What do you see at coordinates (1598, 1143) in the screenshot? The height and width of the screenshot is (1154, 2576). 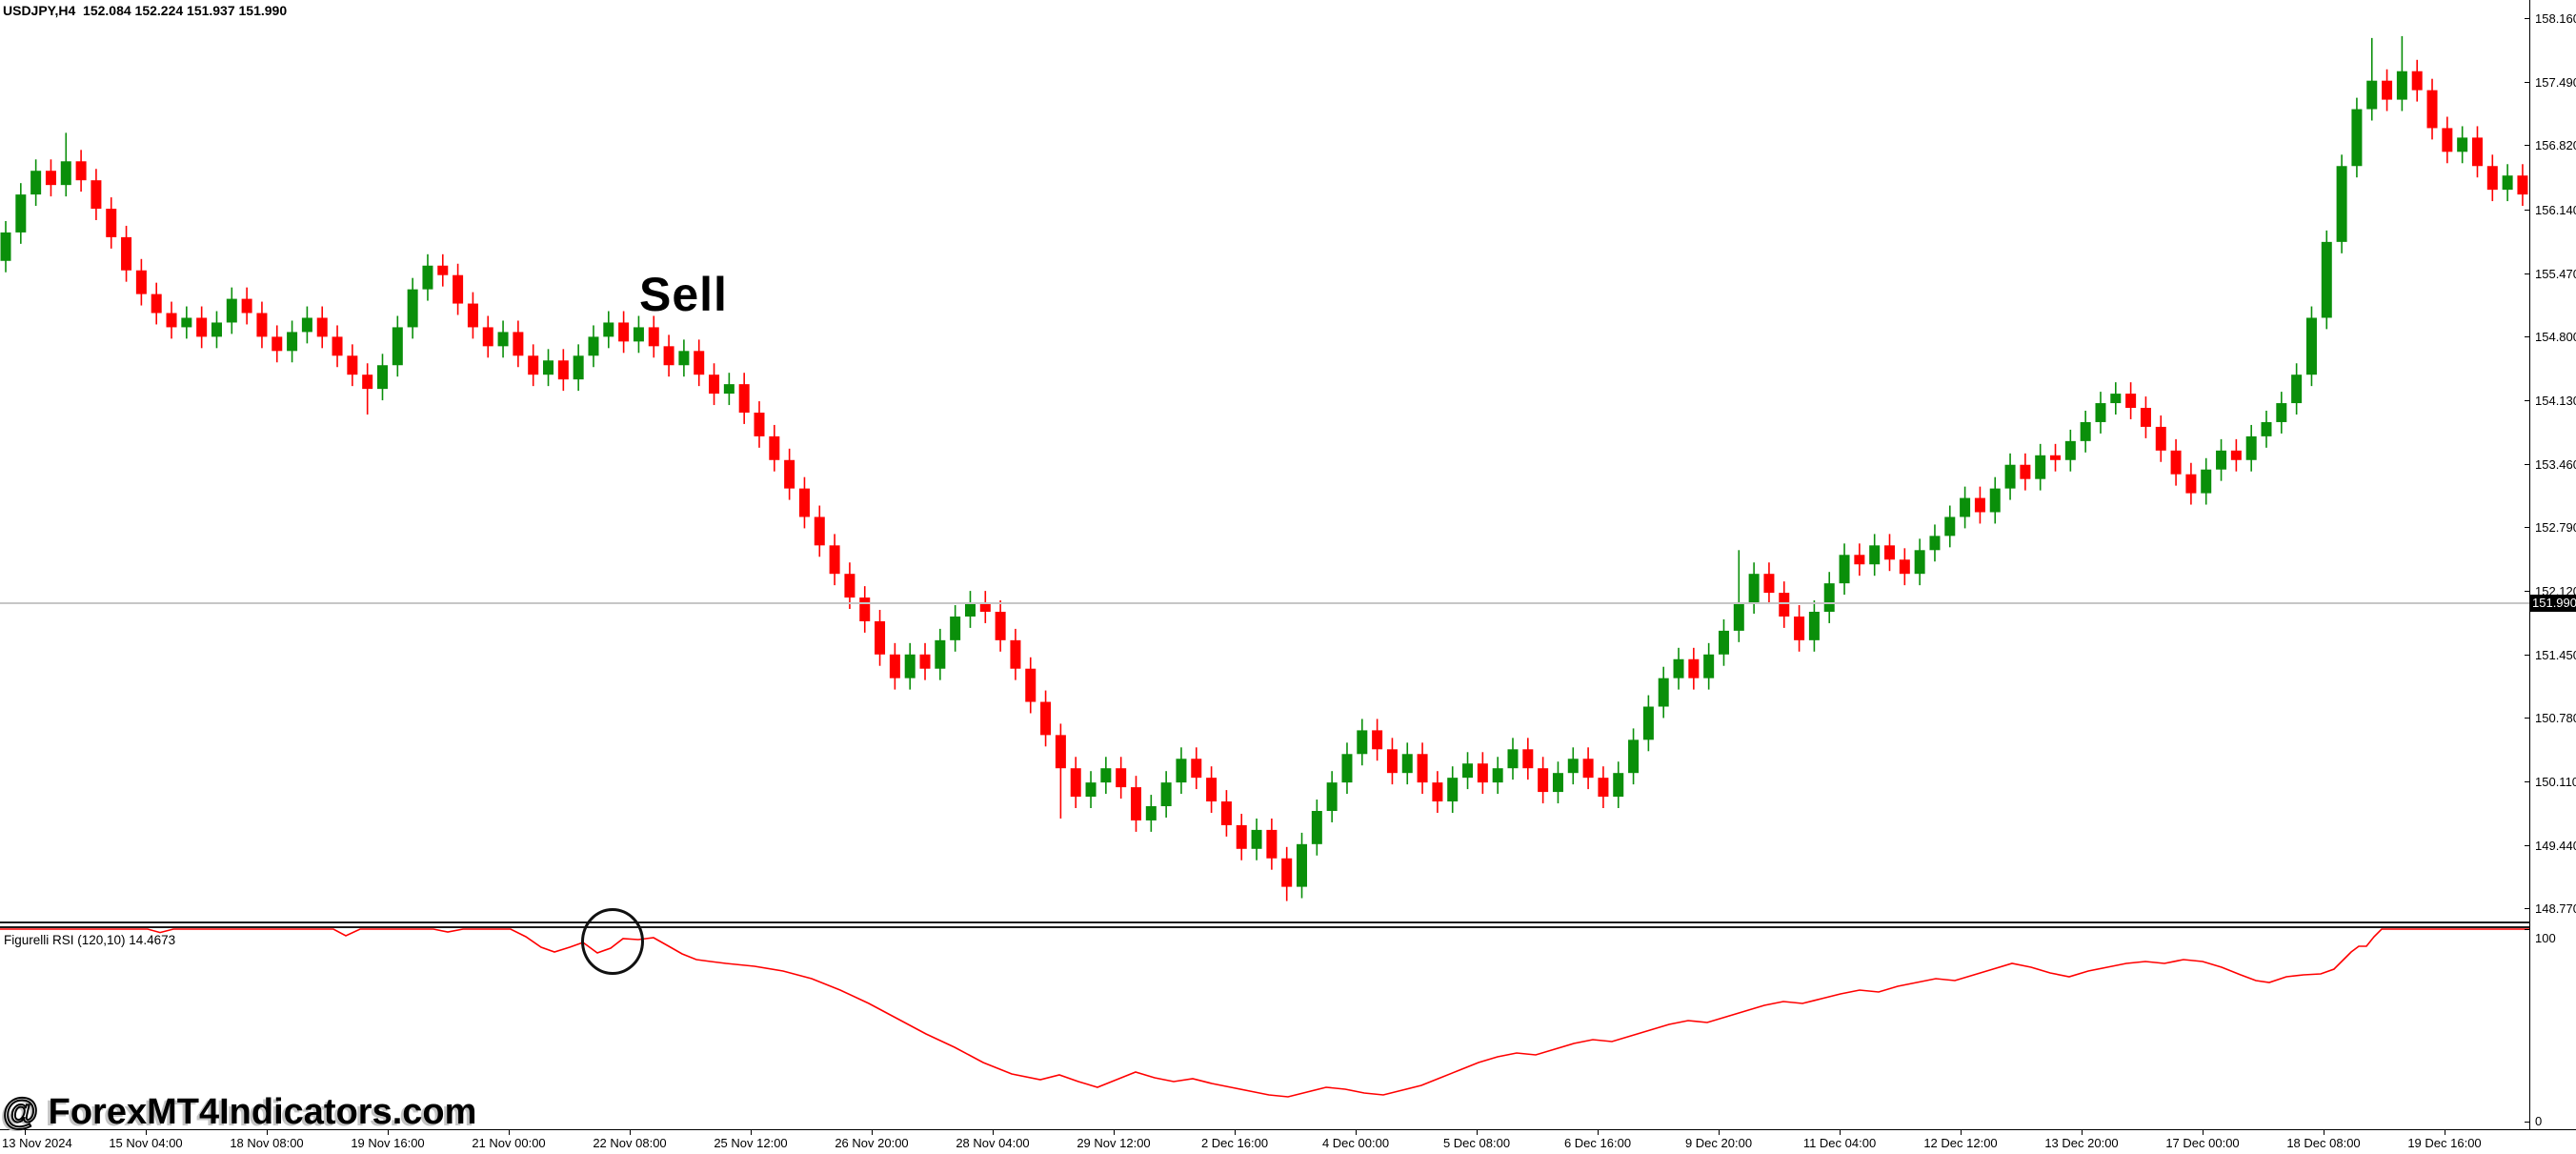 I see `time-axis-label: 6 Dec 16:00` at bounding box center [1598, 1143].